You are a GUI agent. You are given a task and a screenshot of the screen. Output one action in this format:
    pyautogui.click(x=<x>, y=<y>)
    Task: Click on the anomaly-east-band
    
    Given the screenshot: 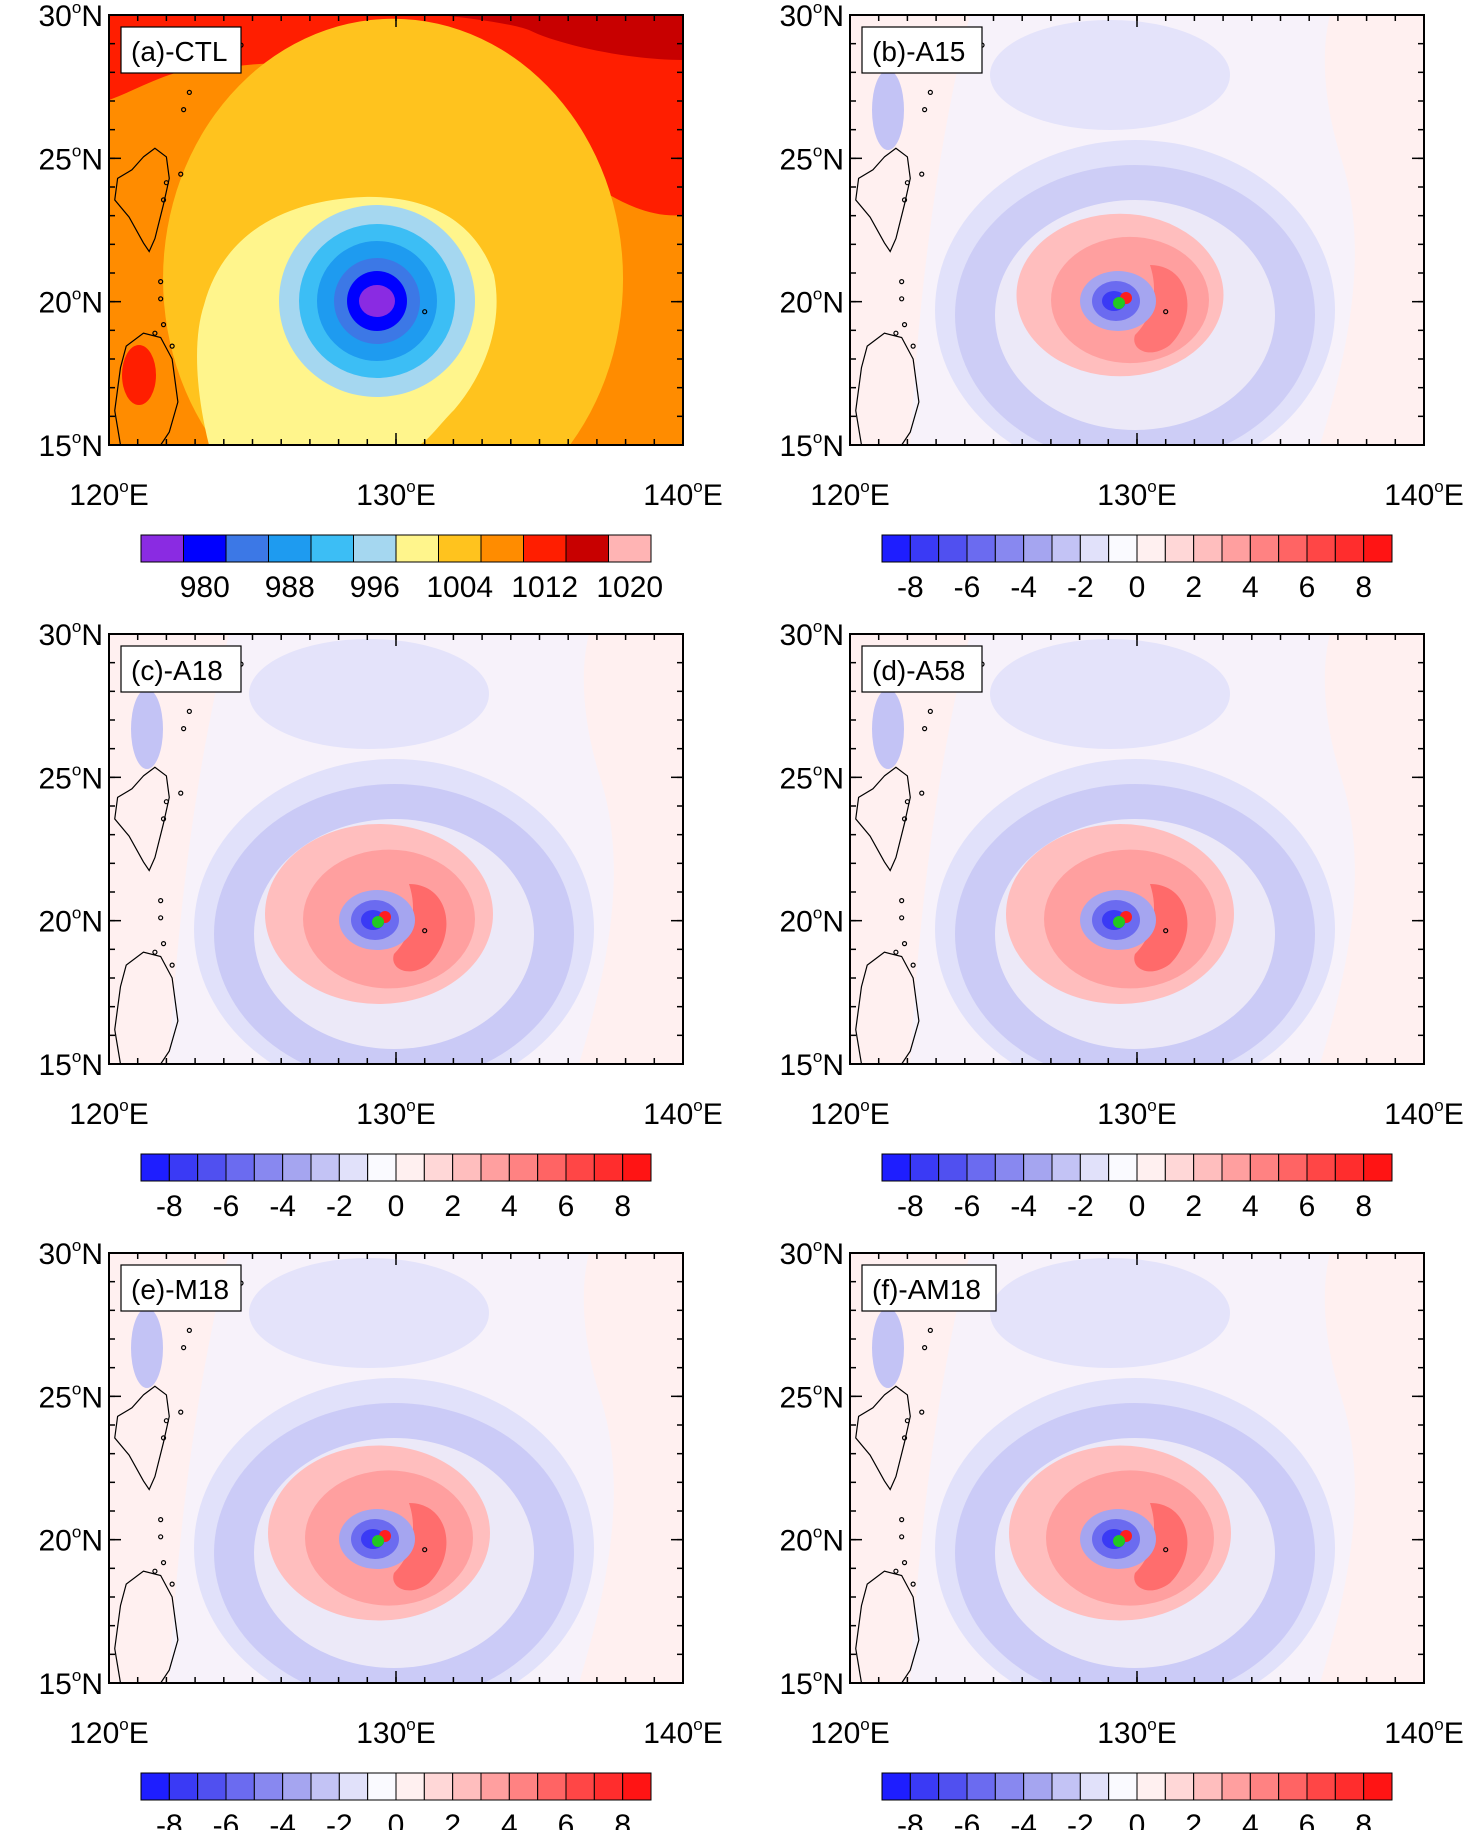 What is the action you would take?
    pyautogui.click(x=631, y=1468)
    